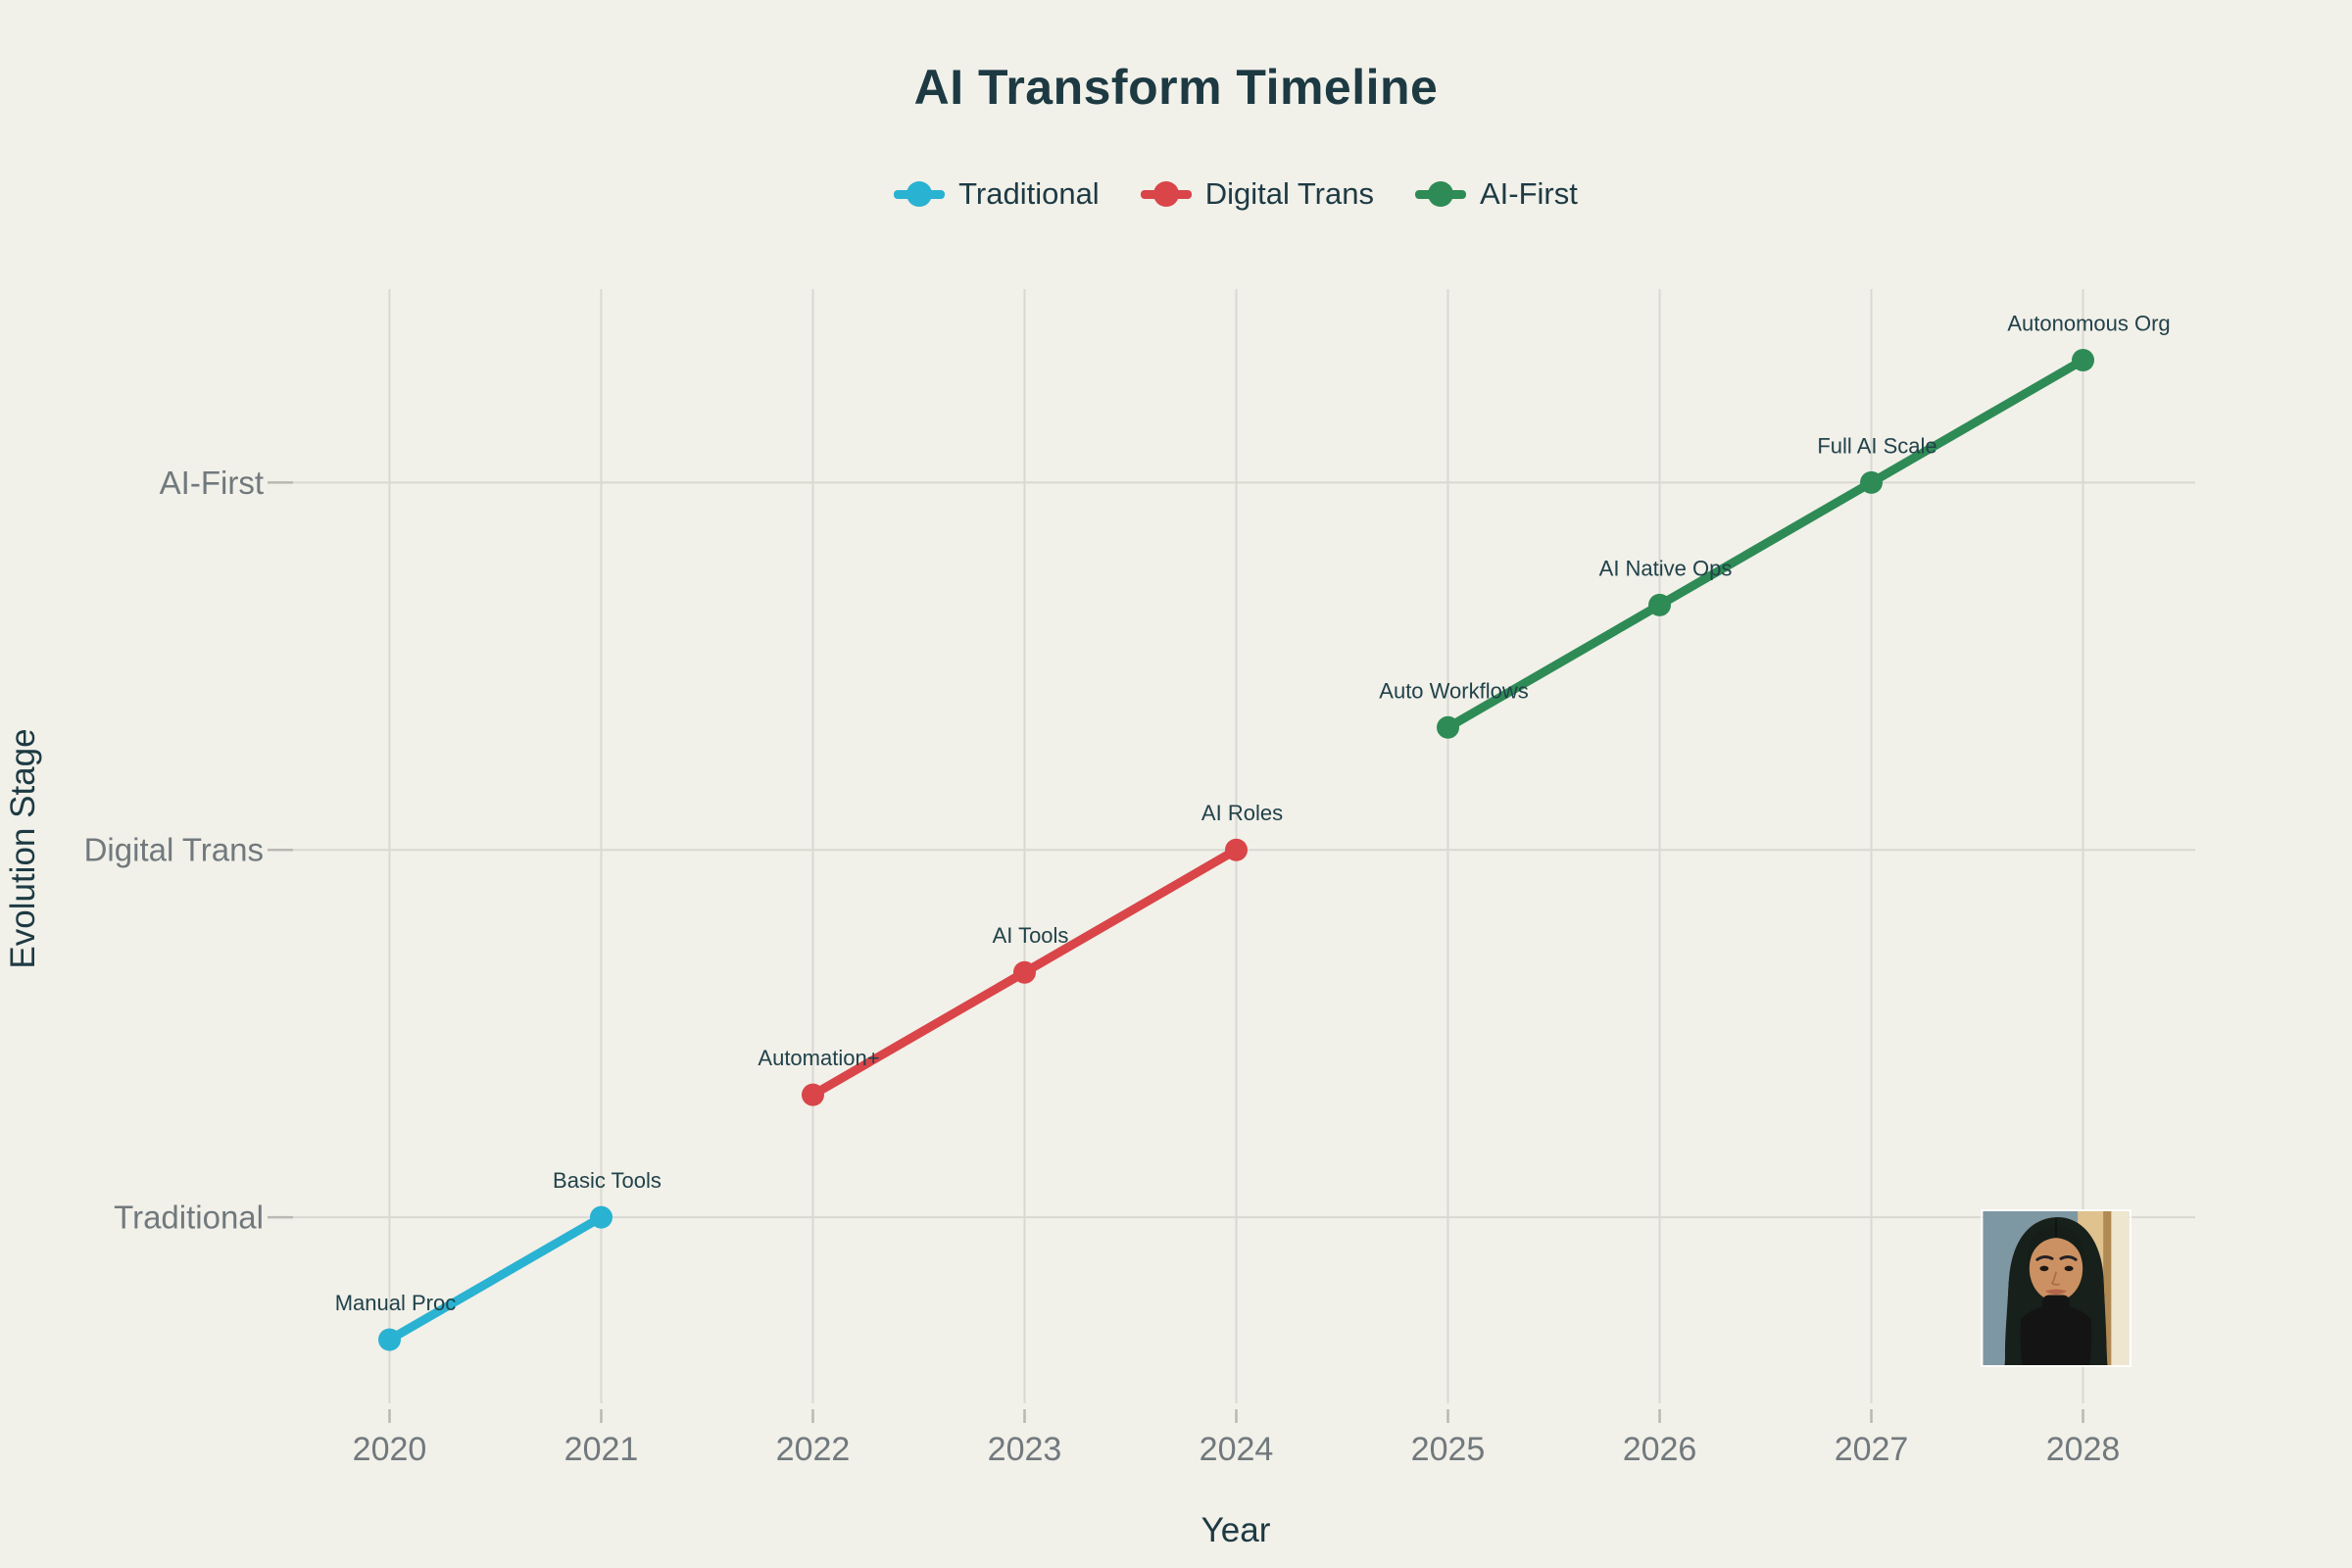 This screenshot has height=1568, width=2352. What do you see at coordinates (607, 1180) in the screenshot?
I see `data-point-label: Basic Tools` at bounding box center [607, 1180].